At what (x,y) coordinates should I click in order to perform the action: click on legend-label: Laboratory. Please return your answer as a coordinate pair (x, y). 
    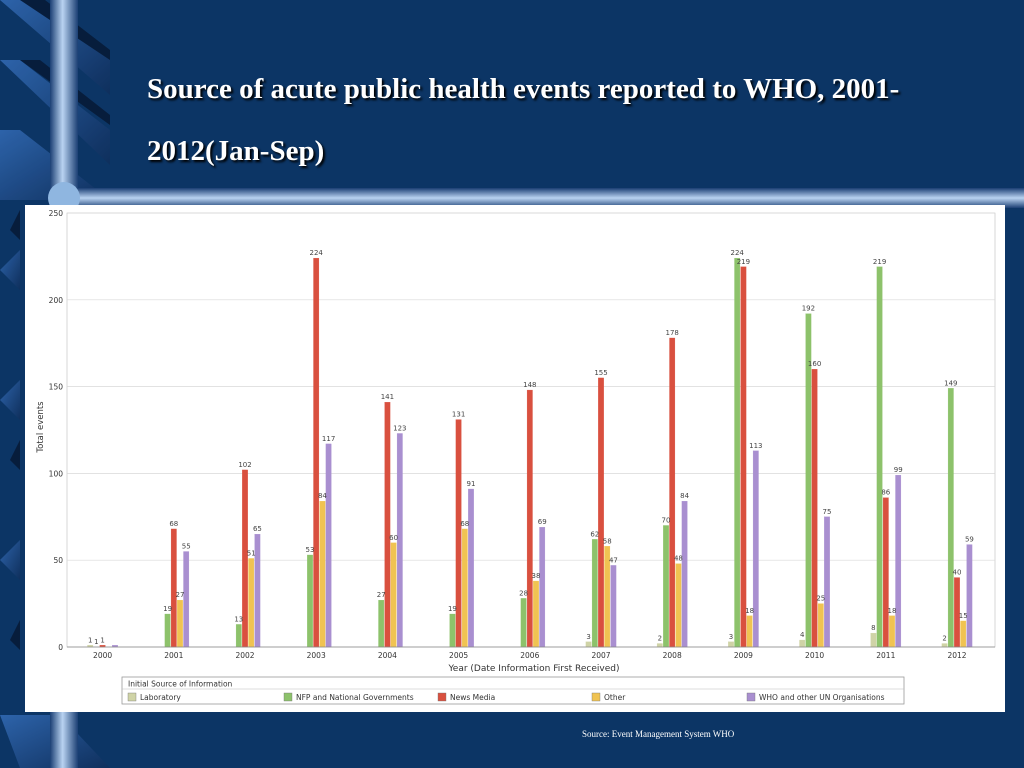
    Looking at the image, I should click on (160, 697).